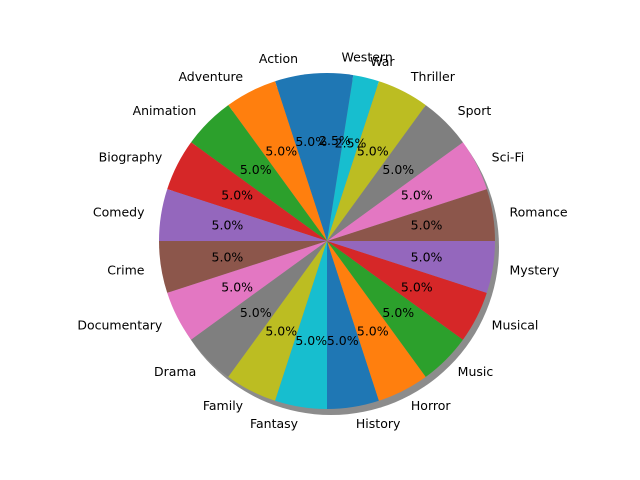 Image resolution: width=640 pixels, height=480 pixels. What do you see at coordinates (353, 325) in the screenshot?
I see `pie-slice-history` at bounding box center [353, 325].